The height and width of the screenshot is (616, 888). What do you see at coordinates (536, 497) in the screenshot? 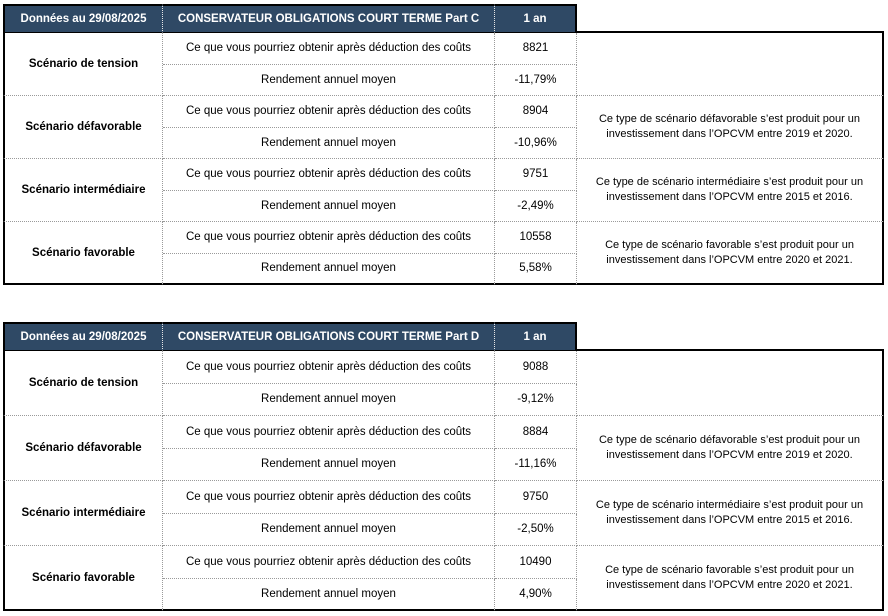
I see `scenario-value: 9750` at bounding box center [536, 497].